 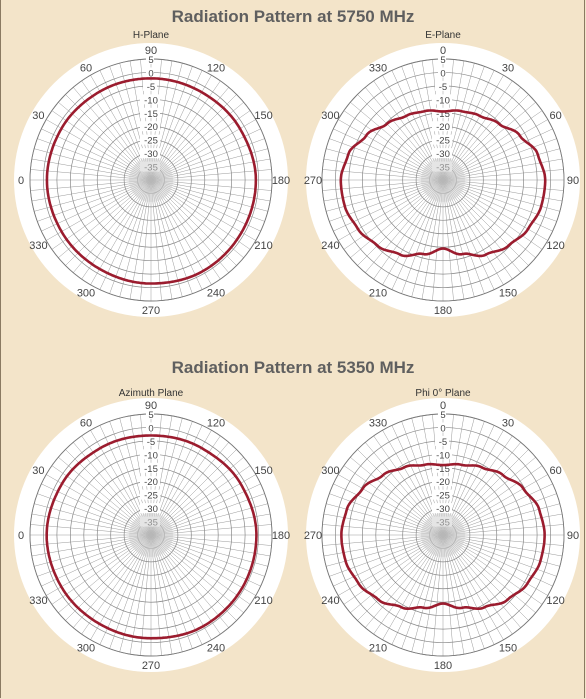 I want to click on section-title-5350: Radiation Pattern at 5350 MHz, so click(x=293, y=367).